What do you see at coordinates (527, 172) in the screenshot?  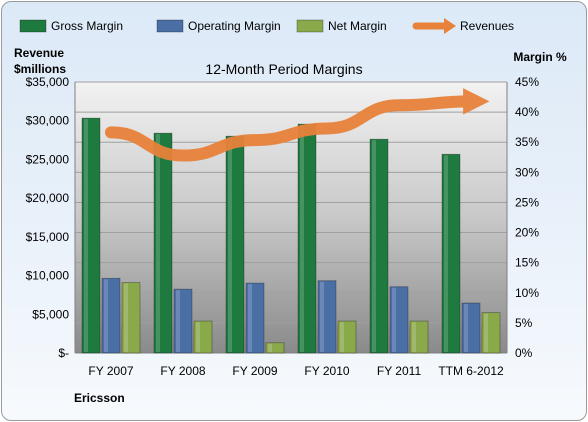 I see `right-tick-label: 30%` at bounding box center [527, 172].